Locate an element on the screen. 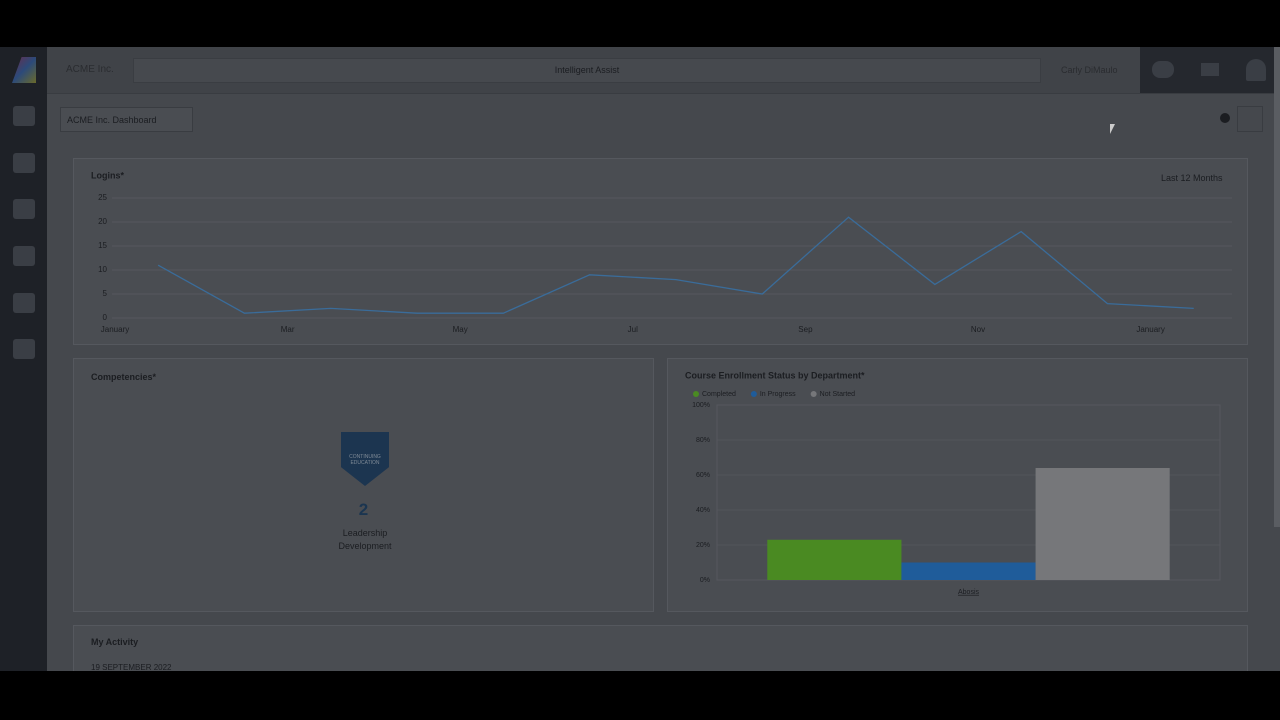 The width and height of the screenshot is (1280, 720). scrollbar is located at coordinates (1277, 287).